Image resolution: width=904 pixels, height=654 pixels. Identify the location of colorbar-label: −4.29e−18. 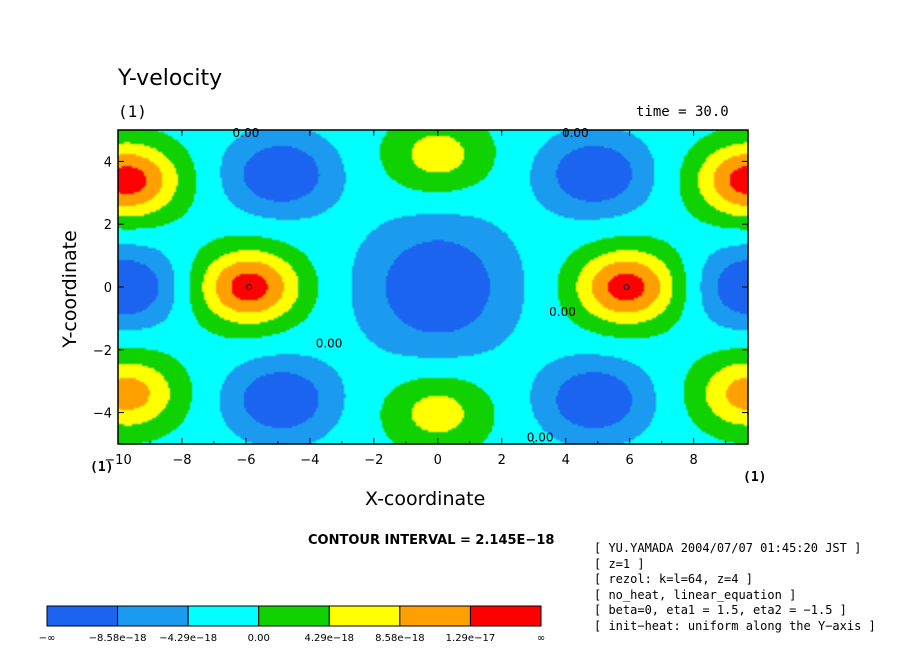
(188, 638).